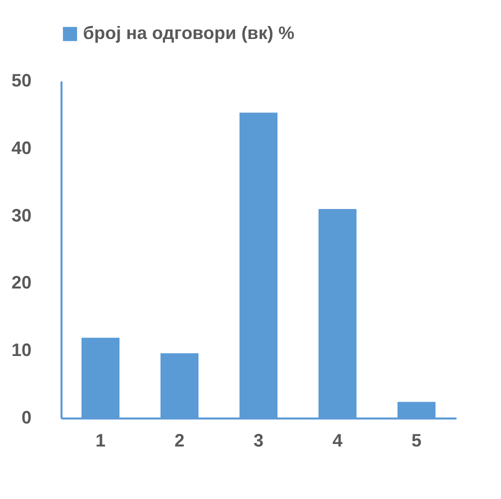 The width and height of the screenshot is (501, 499). Describe the element at coordinates (416, 440) in the screenshot. I see `x-tick-label: 5` at that location.